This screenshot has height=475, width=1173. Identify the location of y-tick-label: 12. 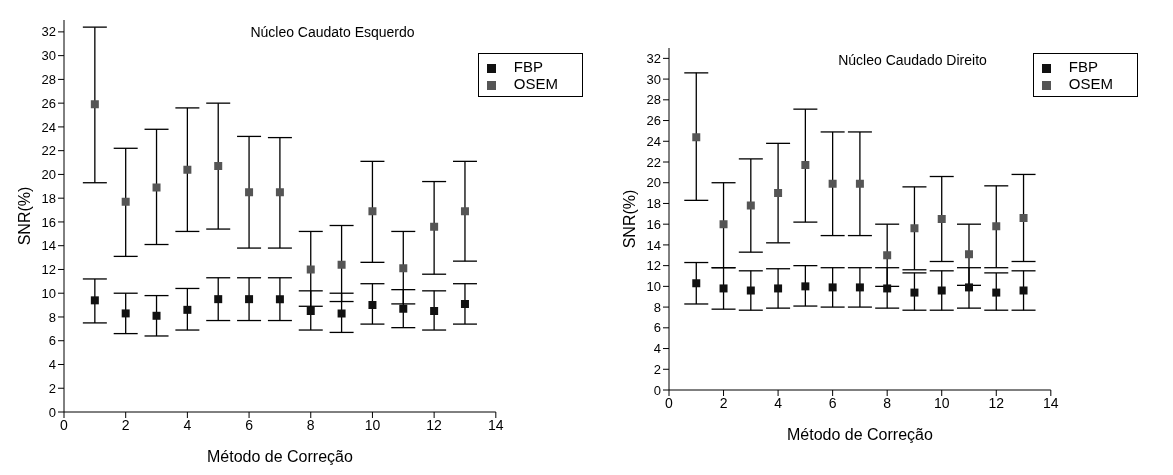
(653, 266).